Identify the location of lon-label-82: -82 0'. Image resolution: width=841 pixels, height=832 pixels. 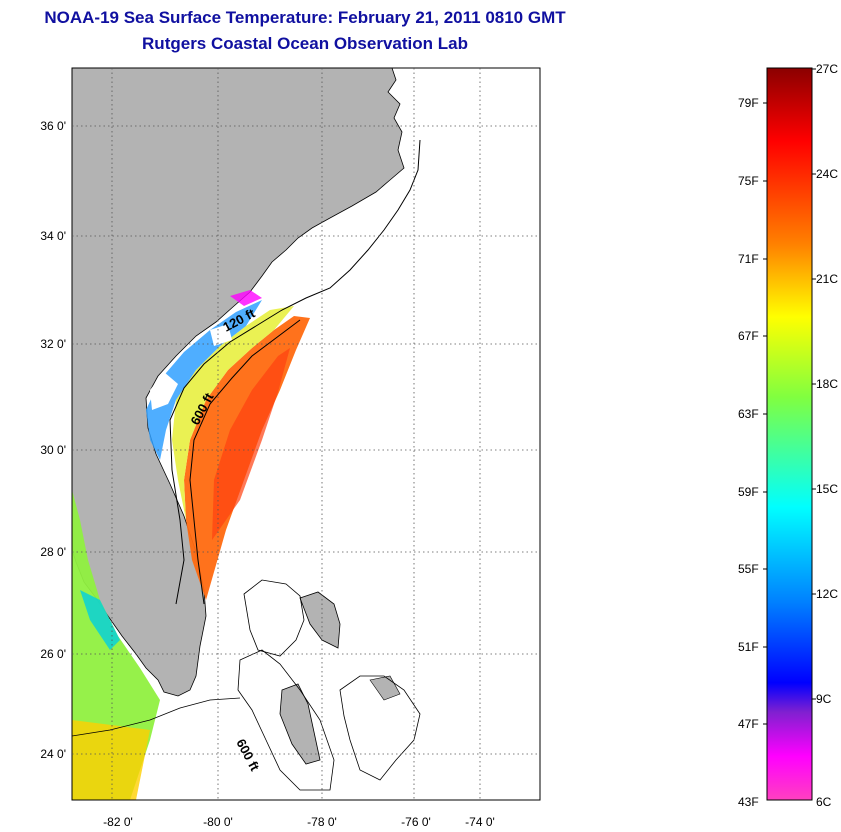
(118, 822).